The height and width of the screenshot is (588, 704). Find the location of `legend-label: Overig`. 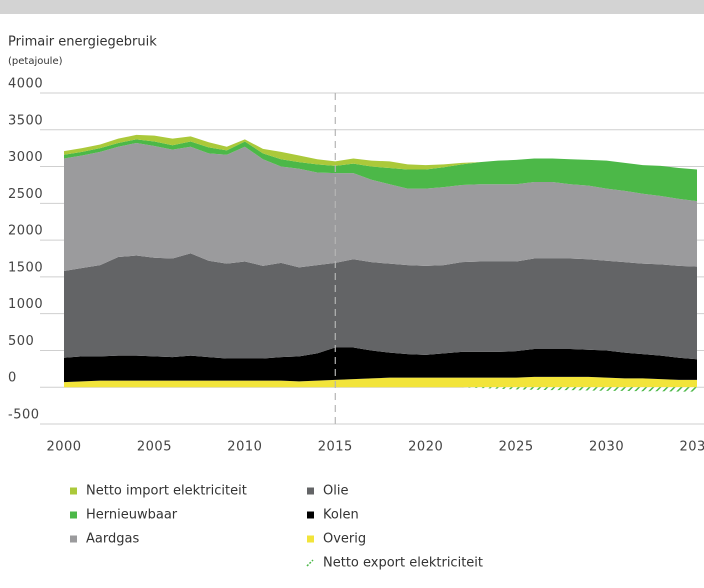

legend-label: Overig is located at coordinates (344, 539).